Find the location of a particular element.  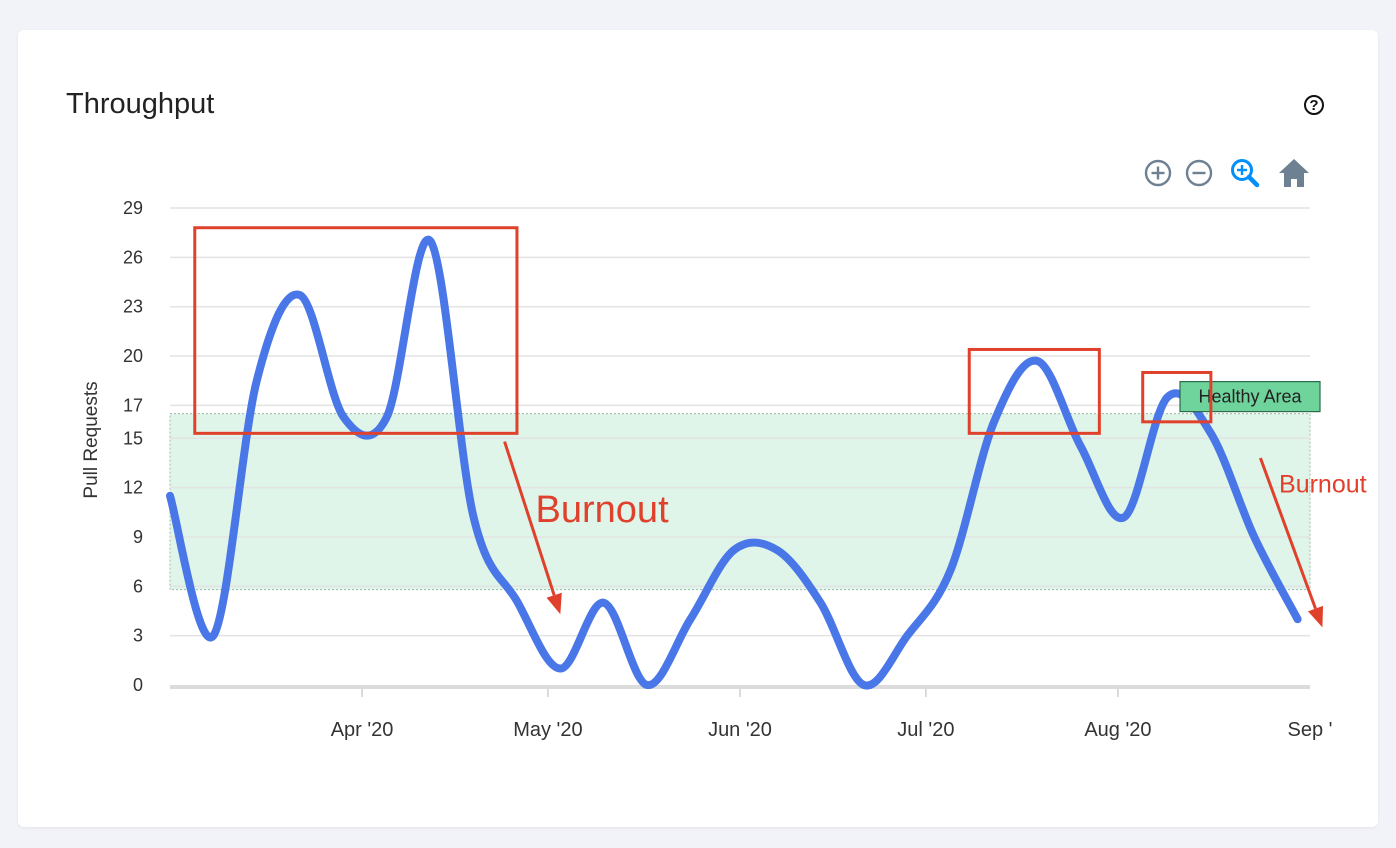

y-axis-label: Pull Requests is located at coordinates (91, 439).